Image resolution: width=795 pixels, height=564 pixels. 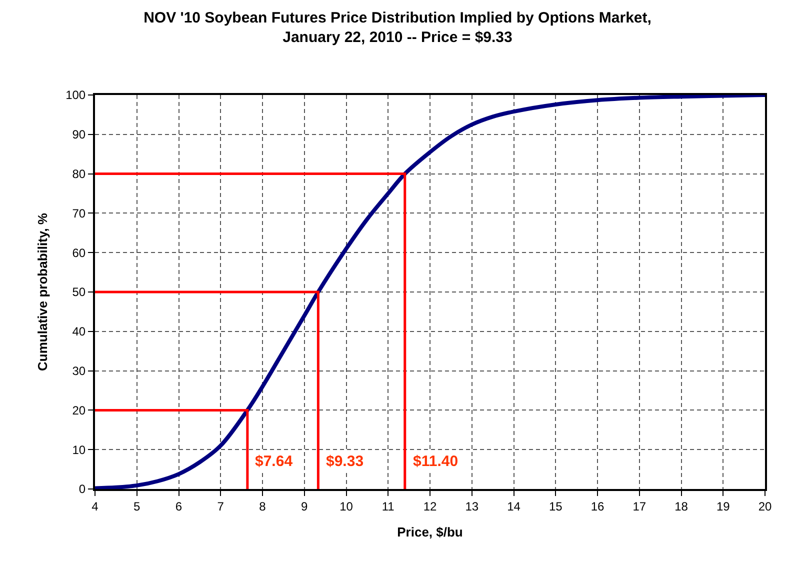 What do you see at coordinates (79, 410) in the screenshot?
I see `y-tick-label: 20` at bounding box center [79, 410].